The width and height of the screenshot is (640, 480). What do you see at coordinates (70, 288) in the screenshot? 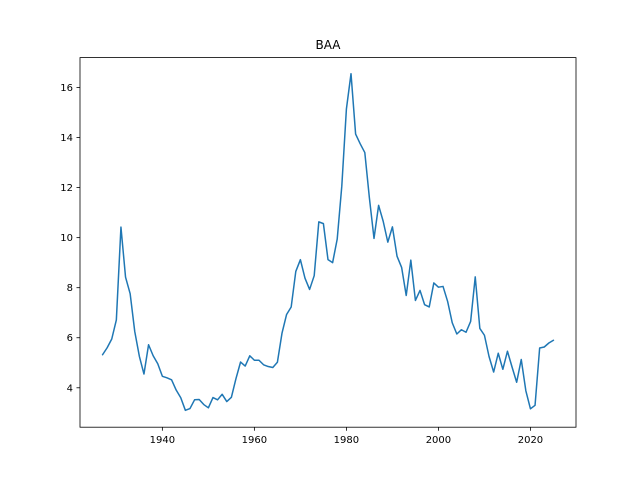
I see `y-tick-label: 8` at bounding box center [70, 288].